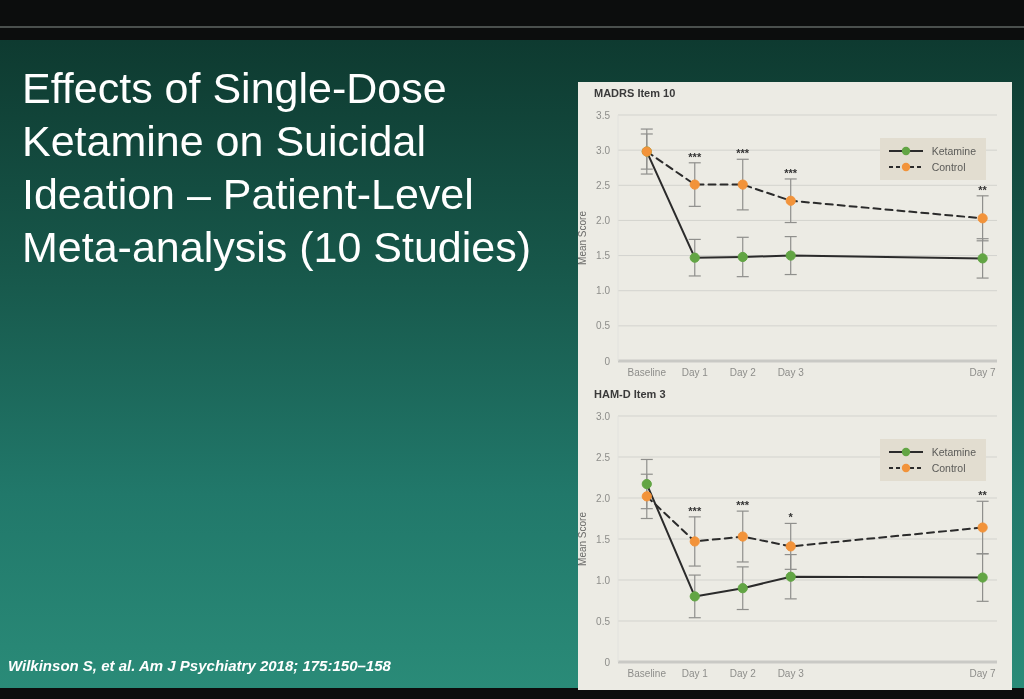 This screenshot has width=1024, height=699. I want to click on text: Effects of Single-Dose Ketamine on Suicidal Ideation – Patient-Level Meta-analysis (10 Studies), so click(277, 168).